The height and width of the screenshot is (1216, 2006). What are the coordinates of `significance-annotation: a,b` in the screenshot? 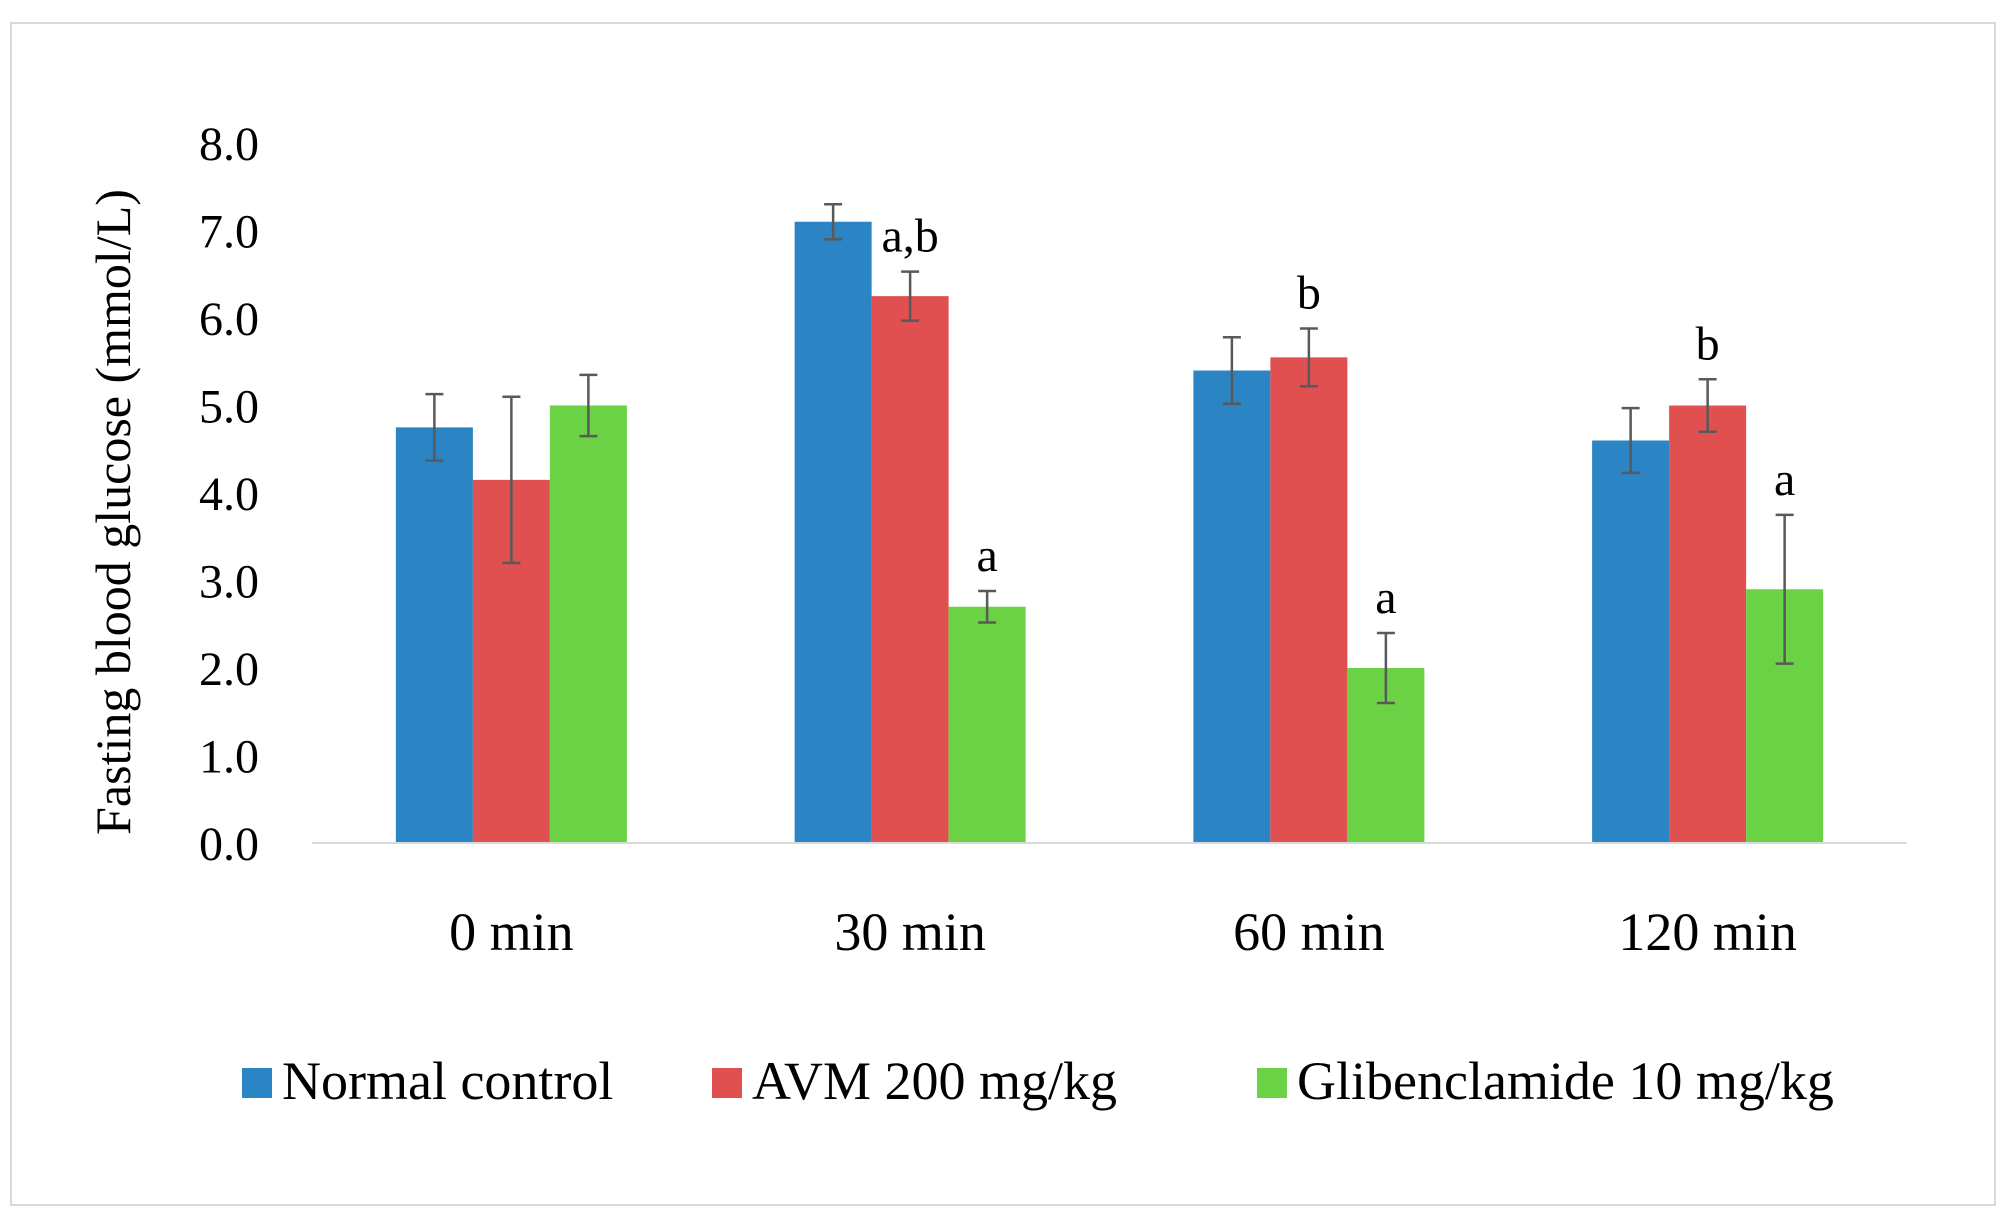 It's located at (909, 236).